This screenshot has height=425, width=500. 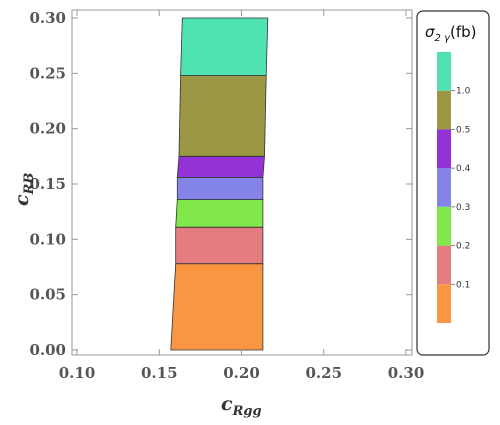 I want to click on legend-title: σ2 γ(fb), so click(x=451, y=33).